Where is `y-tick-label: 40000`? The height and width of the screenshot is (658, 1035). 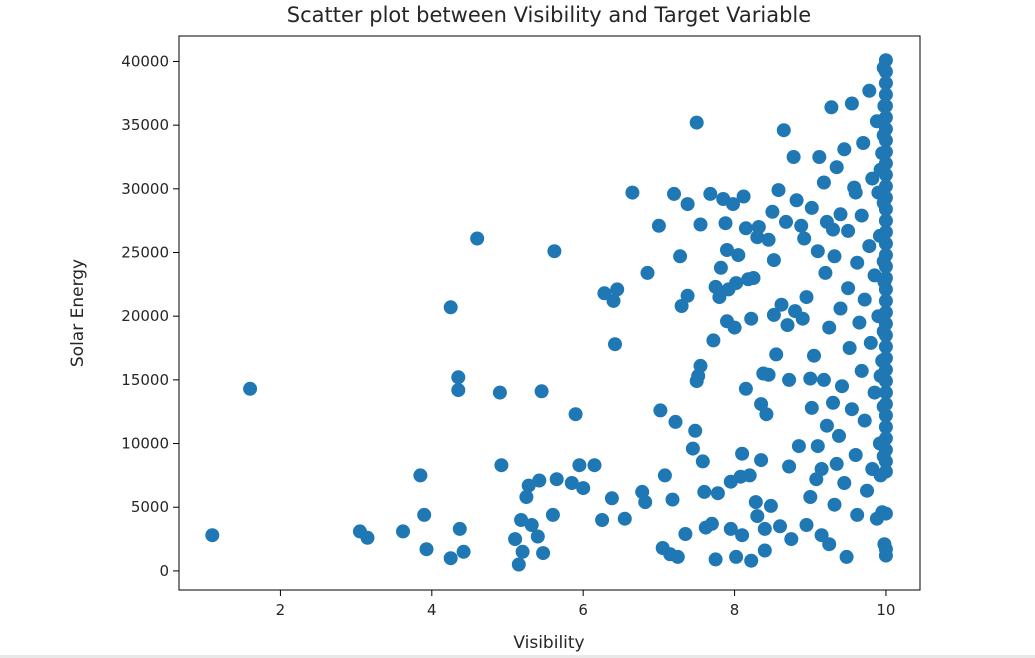 y-tick-label: 40000 is located at coordinates (145, 61).